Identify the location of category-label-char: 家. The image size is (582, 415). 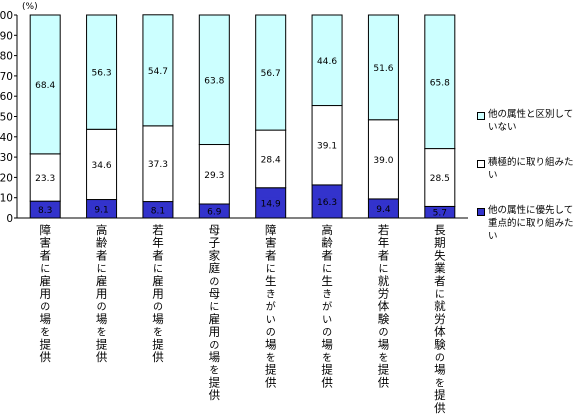
(215, 255).